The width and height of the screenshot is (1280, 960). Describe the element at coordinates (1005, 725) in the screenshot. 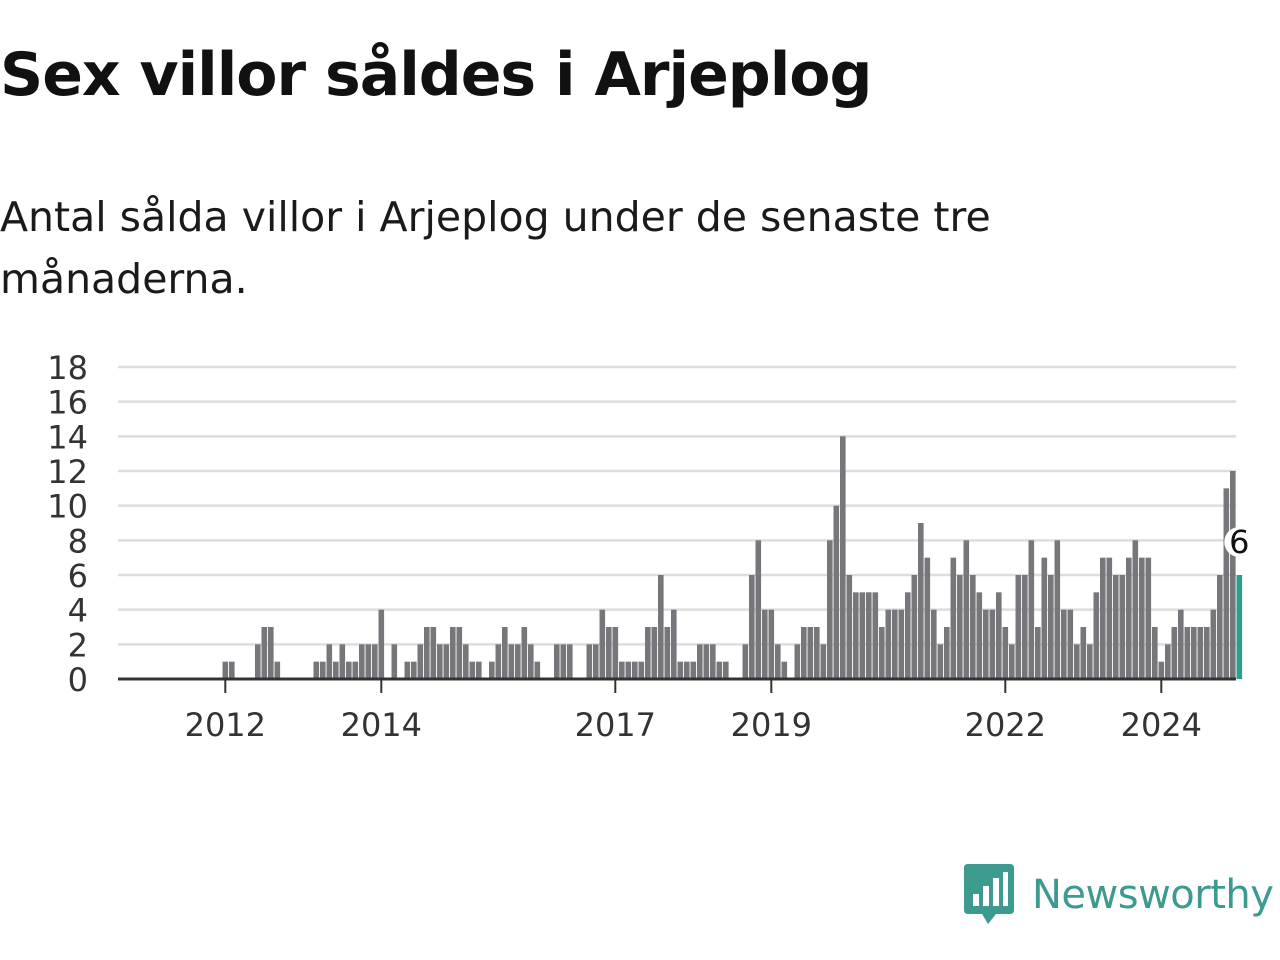

I see `x-tick-label: 2022` at that location.